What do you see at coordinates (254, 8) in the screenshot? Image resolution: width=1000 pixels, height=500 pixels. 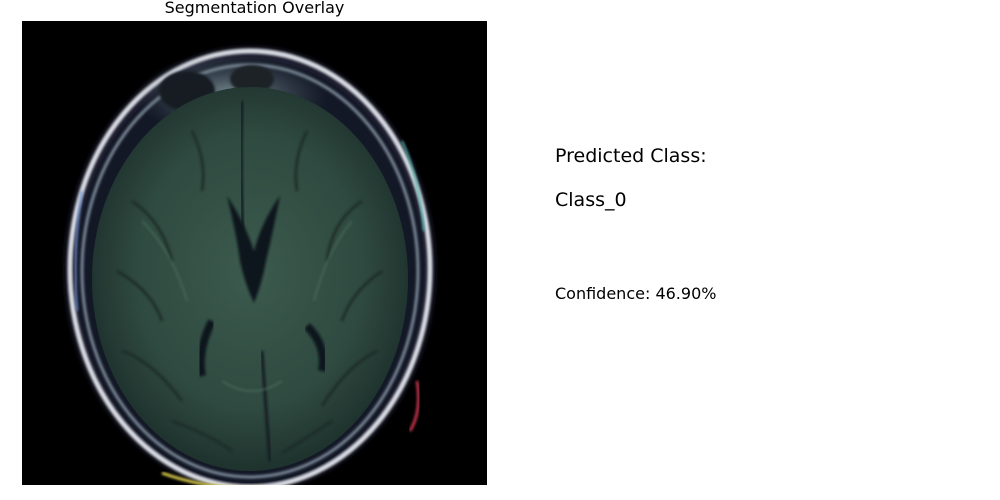 I see `panel-title: Segmentation Overlay` at bounding box center [254, 8].